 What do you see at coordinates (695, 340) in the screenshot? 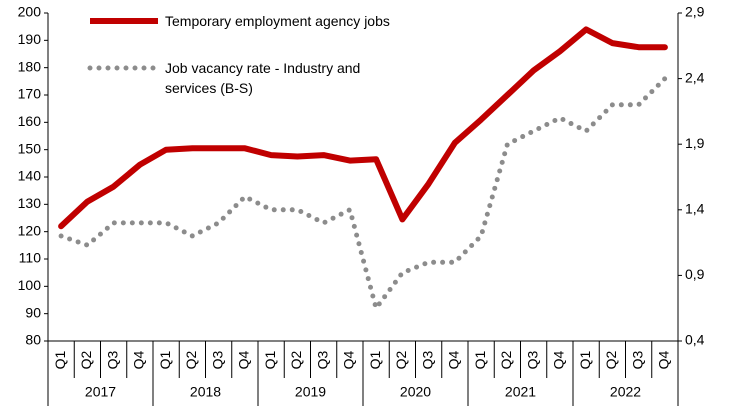
I see `y2-tick-label: 0,4` at bounding box center [695, 340].